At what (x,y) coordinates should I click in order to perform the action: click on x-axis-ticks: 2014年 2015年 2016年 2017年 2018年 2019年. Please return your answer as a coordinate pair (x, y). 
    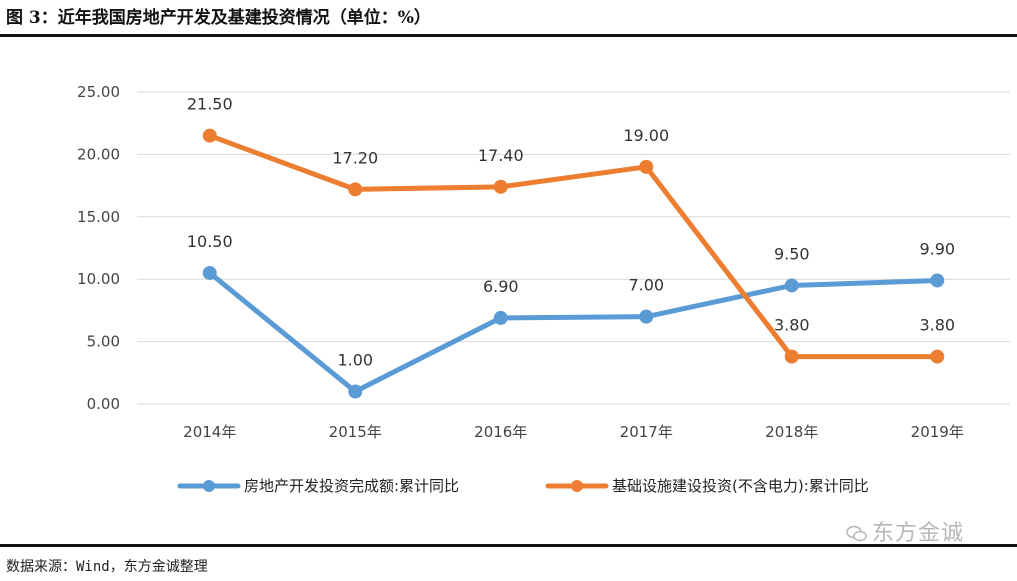
    Looking at the image, I should click on (573, 432).